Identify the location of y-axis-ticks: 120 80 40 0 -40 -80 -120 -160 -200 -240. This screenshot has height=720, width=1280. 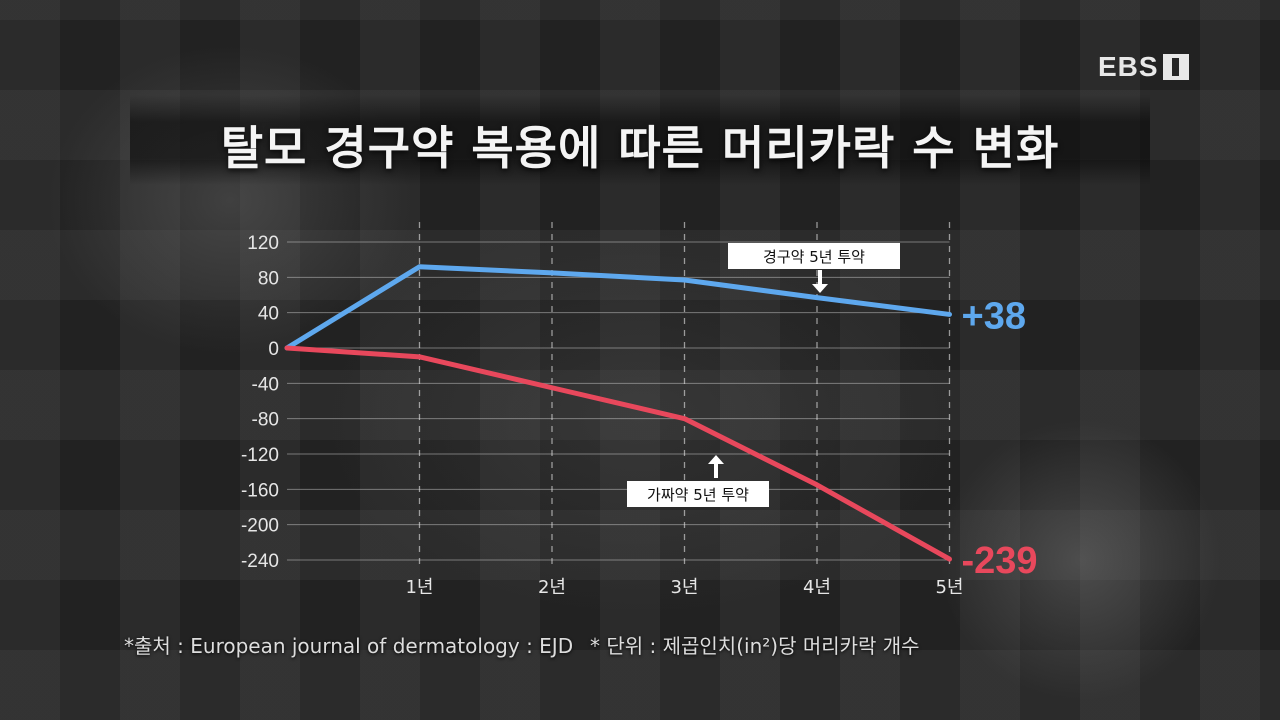
(260, 402).